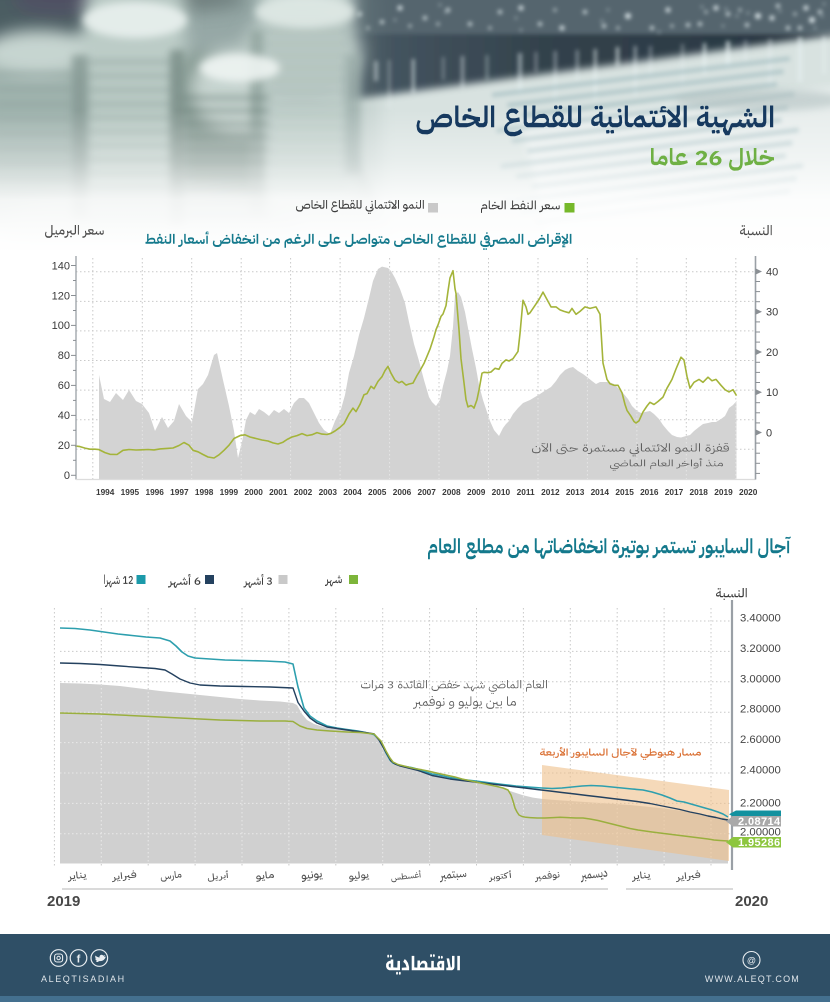  What do you see at coordinates (105, 492) in the screenshot?
I see `svg-text: 1994` at bounding box center [105, 492].